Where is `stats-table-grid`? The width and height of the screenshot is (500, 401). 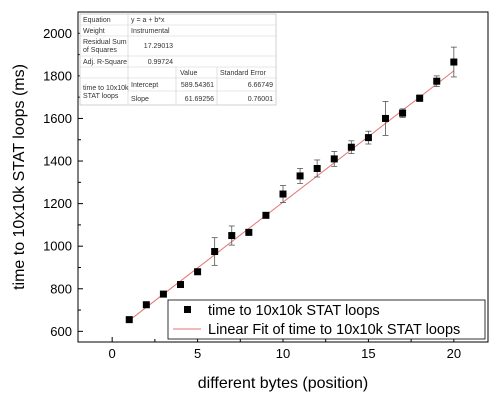
stats-table-grid is located at coordinates (178, 59).